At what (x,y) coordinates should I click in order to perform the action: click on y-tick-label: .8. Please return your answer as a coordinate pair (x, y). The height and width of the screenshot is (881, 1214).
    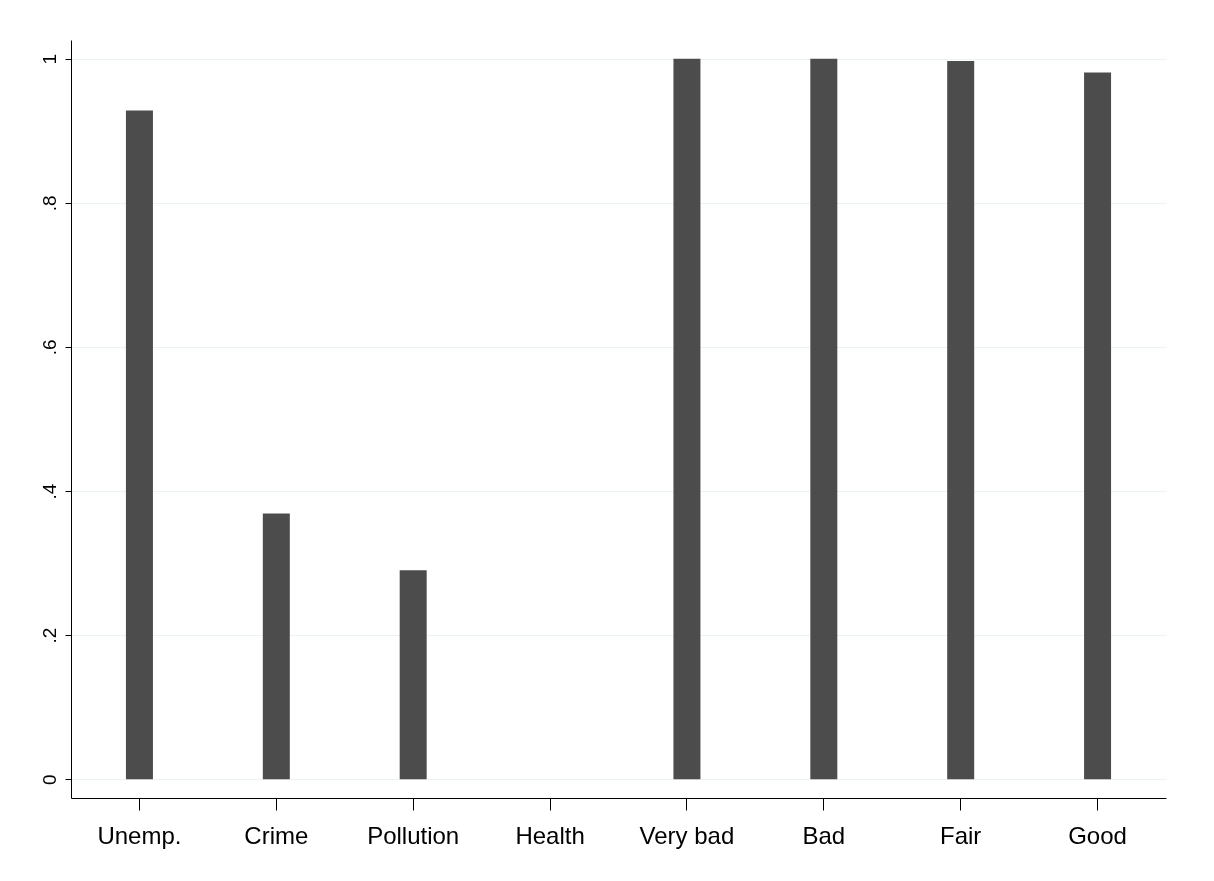
    Looking at the image, I should click on (49, 203).